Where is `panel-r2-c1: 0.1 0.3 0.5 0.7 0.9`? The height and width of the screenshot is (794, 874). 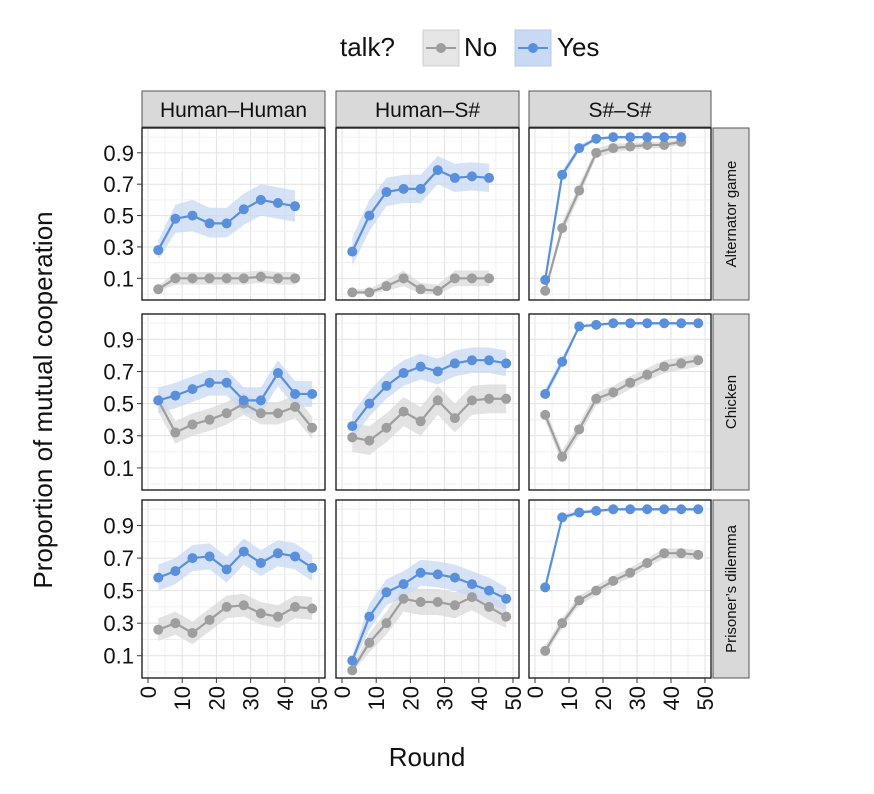 panel-r2-c1: 0.1 0.3 0.5 0.7 0.9 is located at coordinates (214, 402).